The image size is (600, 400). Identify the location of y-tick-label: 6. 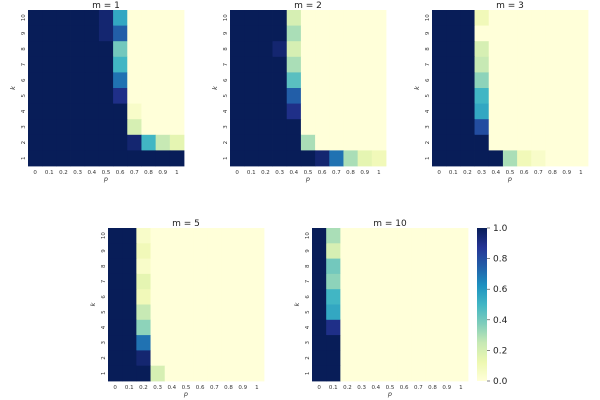
(226, 80).